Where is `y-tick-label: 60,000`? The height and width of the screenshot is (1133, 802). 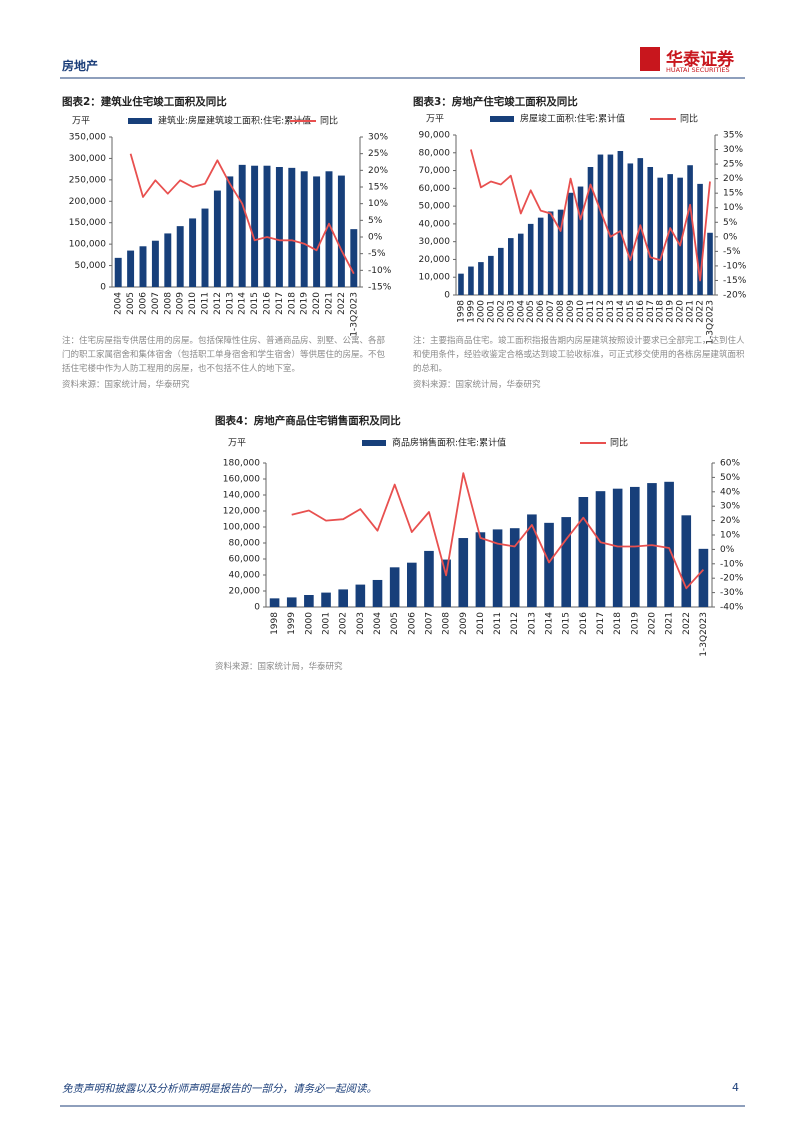
y-tick-label: 60,000 is located at coordinates (245, 560).